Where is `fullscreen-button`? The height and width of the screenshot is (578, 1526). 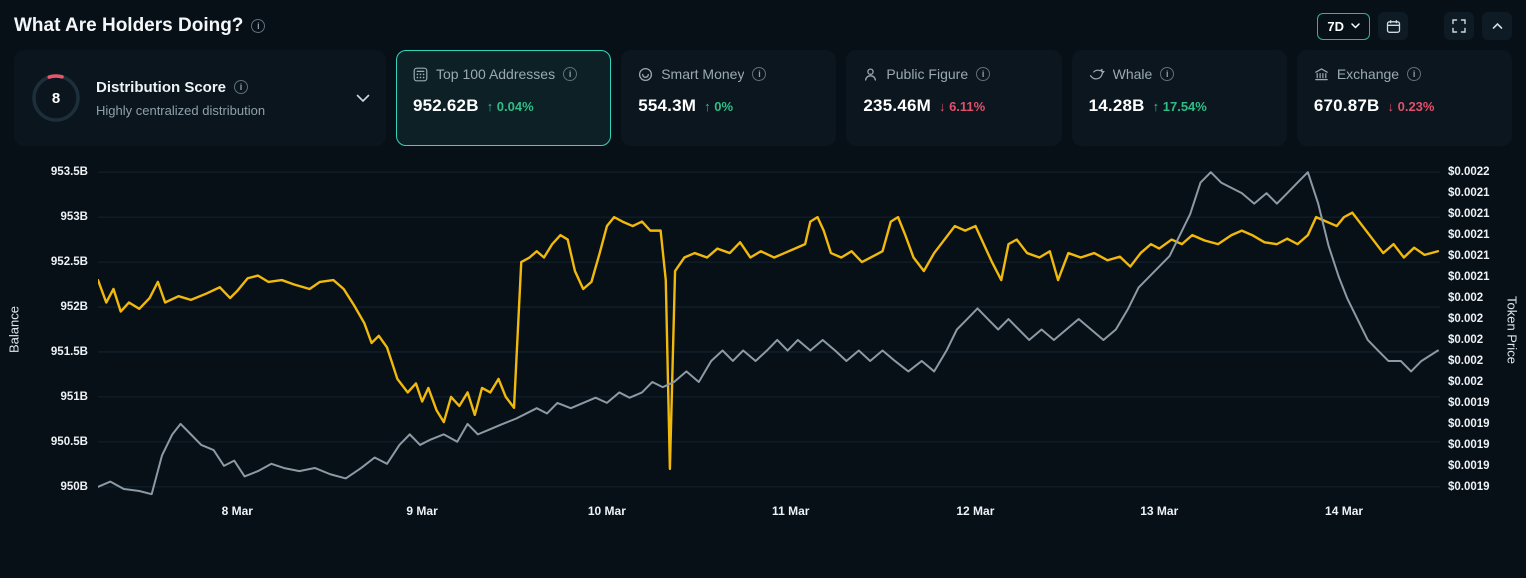 fullscreen-button is located at coordinates (1459, 26).